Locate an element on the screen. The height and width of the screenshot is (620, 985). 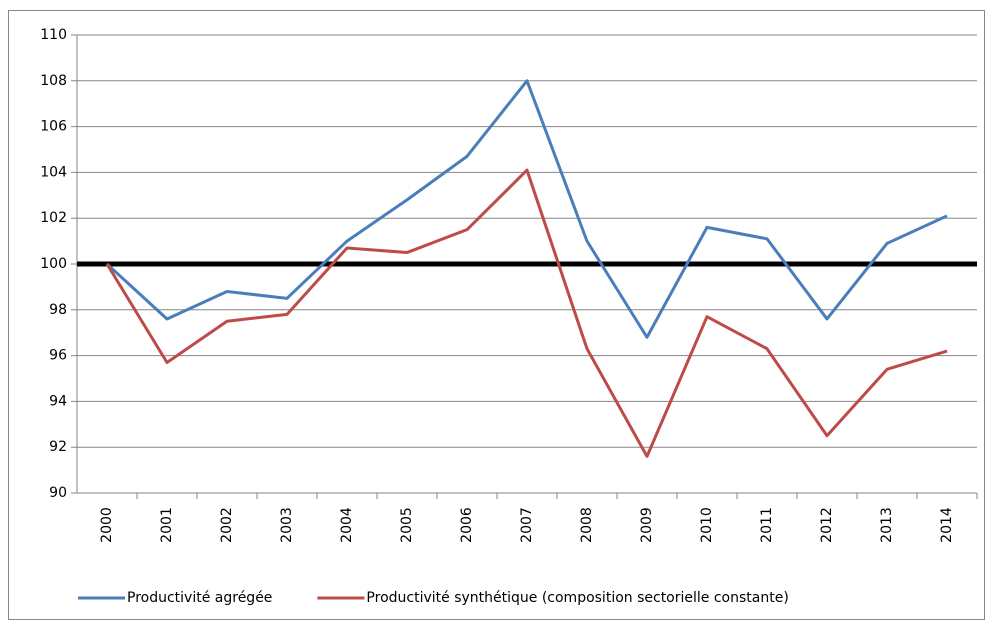
x-tick-label: 2011 is located at coordinates (767, 525).